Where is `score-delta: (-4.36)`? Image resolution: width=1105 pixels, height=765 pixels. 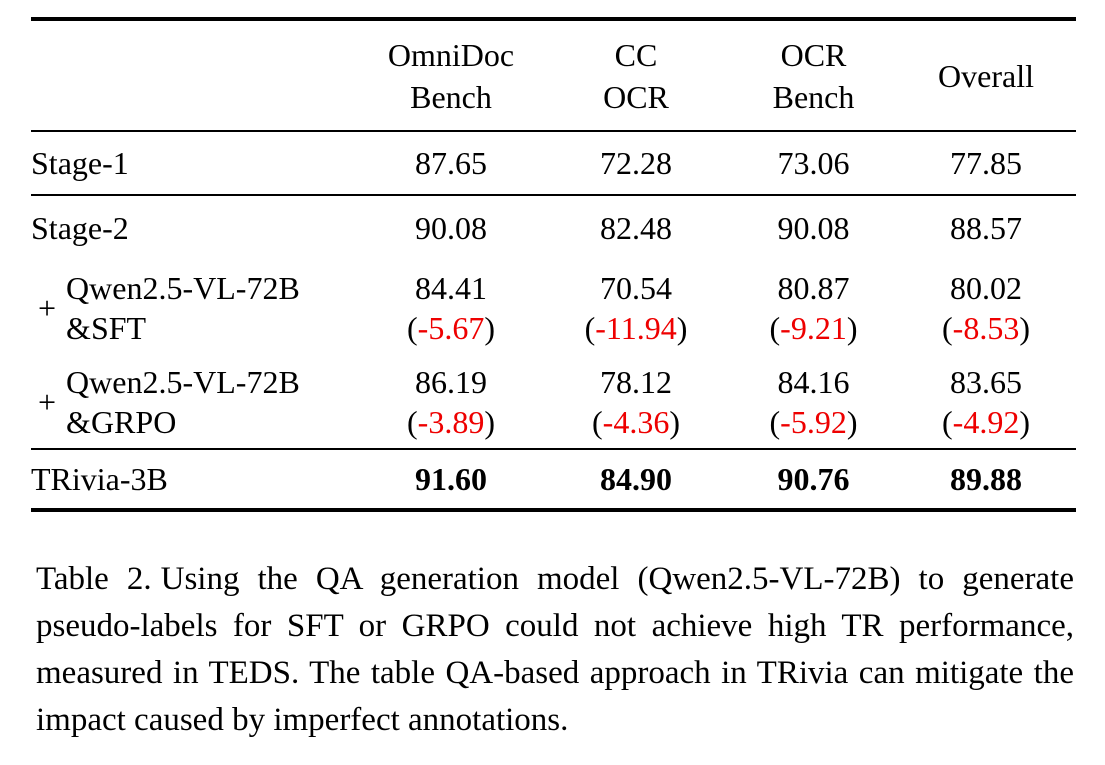
score-delta: (-4.36) is located at coordinates (636, 422).